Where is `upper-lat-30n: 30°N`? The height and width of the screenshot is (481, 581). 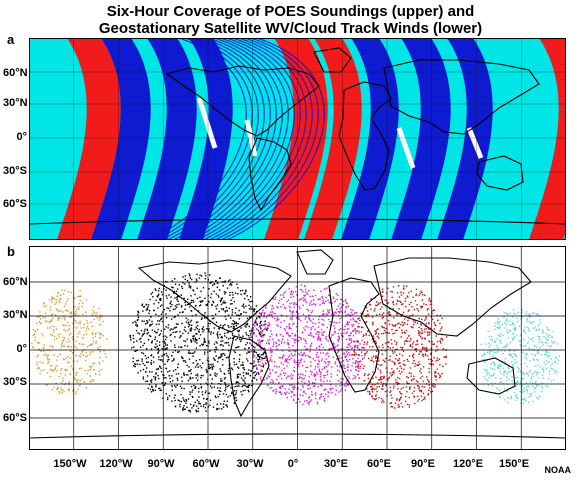
upper-lat-30n: 30°N is located at coordinates (15, 103).